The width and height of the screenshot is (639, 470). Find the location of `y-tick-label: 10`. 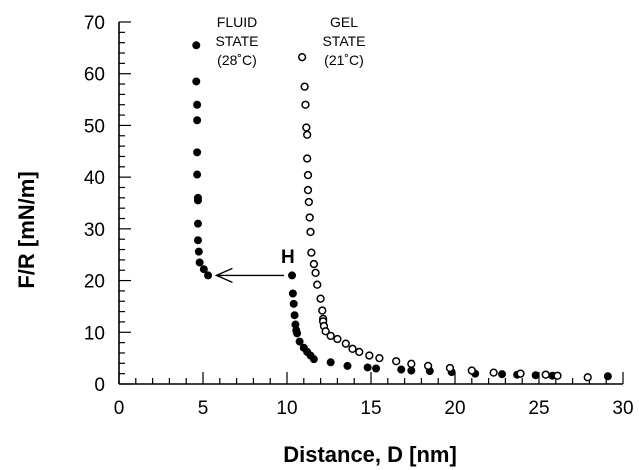

y-tick-label: 10 is located at coordinates (94, 333).